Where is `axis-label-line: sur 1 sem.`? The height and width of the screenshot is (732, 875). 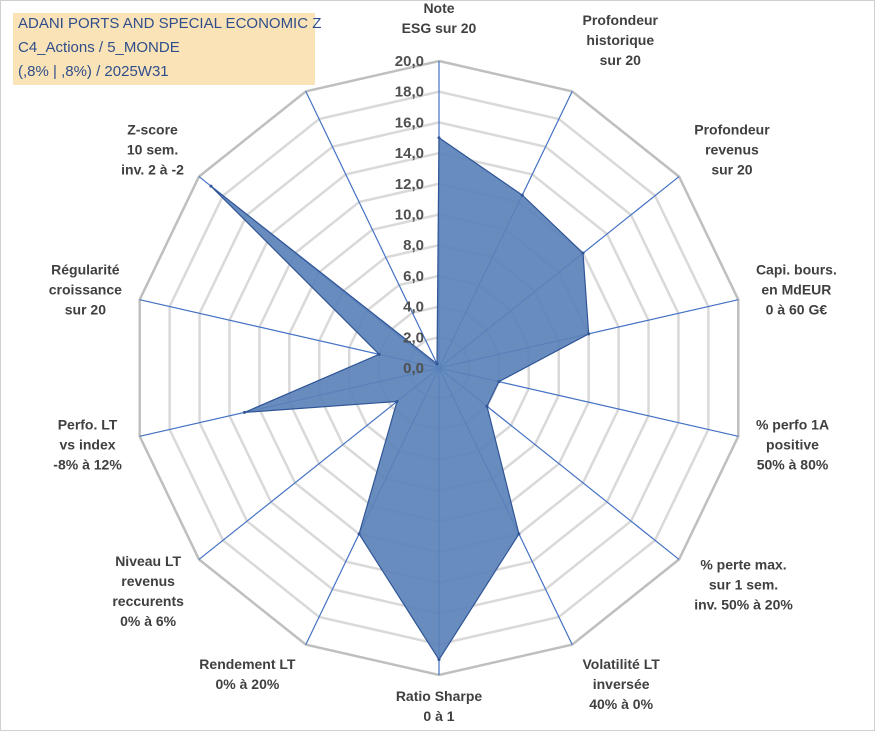
axis-label-line: sur 1 sem. is located at coordinates (743, 585).